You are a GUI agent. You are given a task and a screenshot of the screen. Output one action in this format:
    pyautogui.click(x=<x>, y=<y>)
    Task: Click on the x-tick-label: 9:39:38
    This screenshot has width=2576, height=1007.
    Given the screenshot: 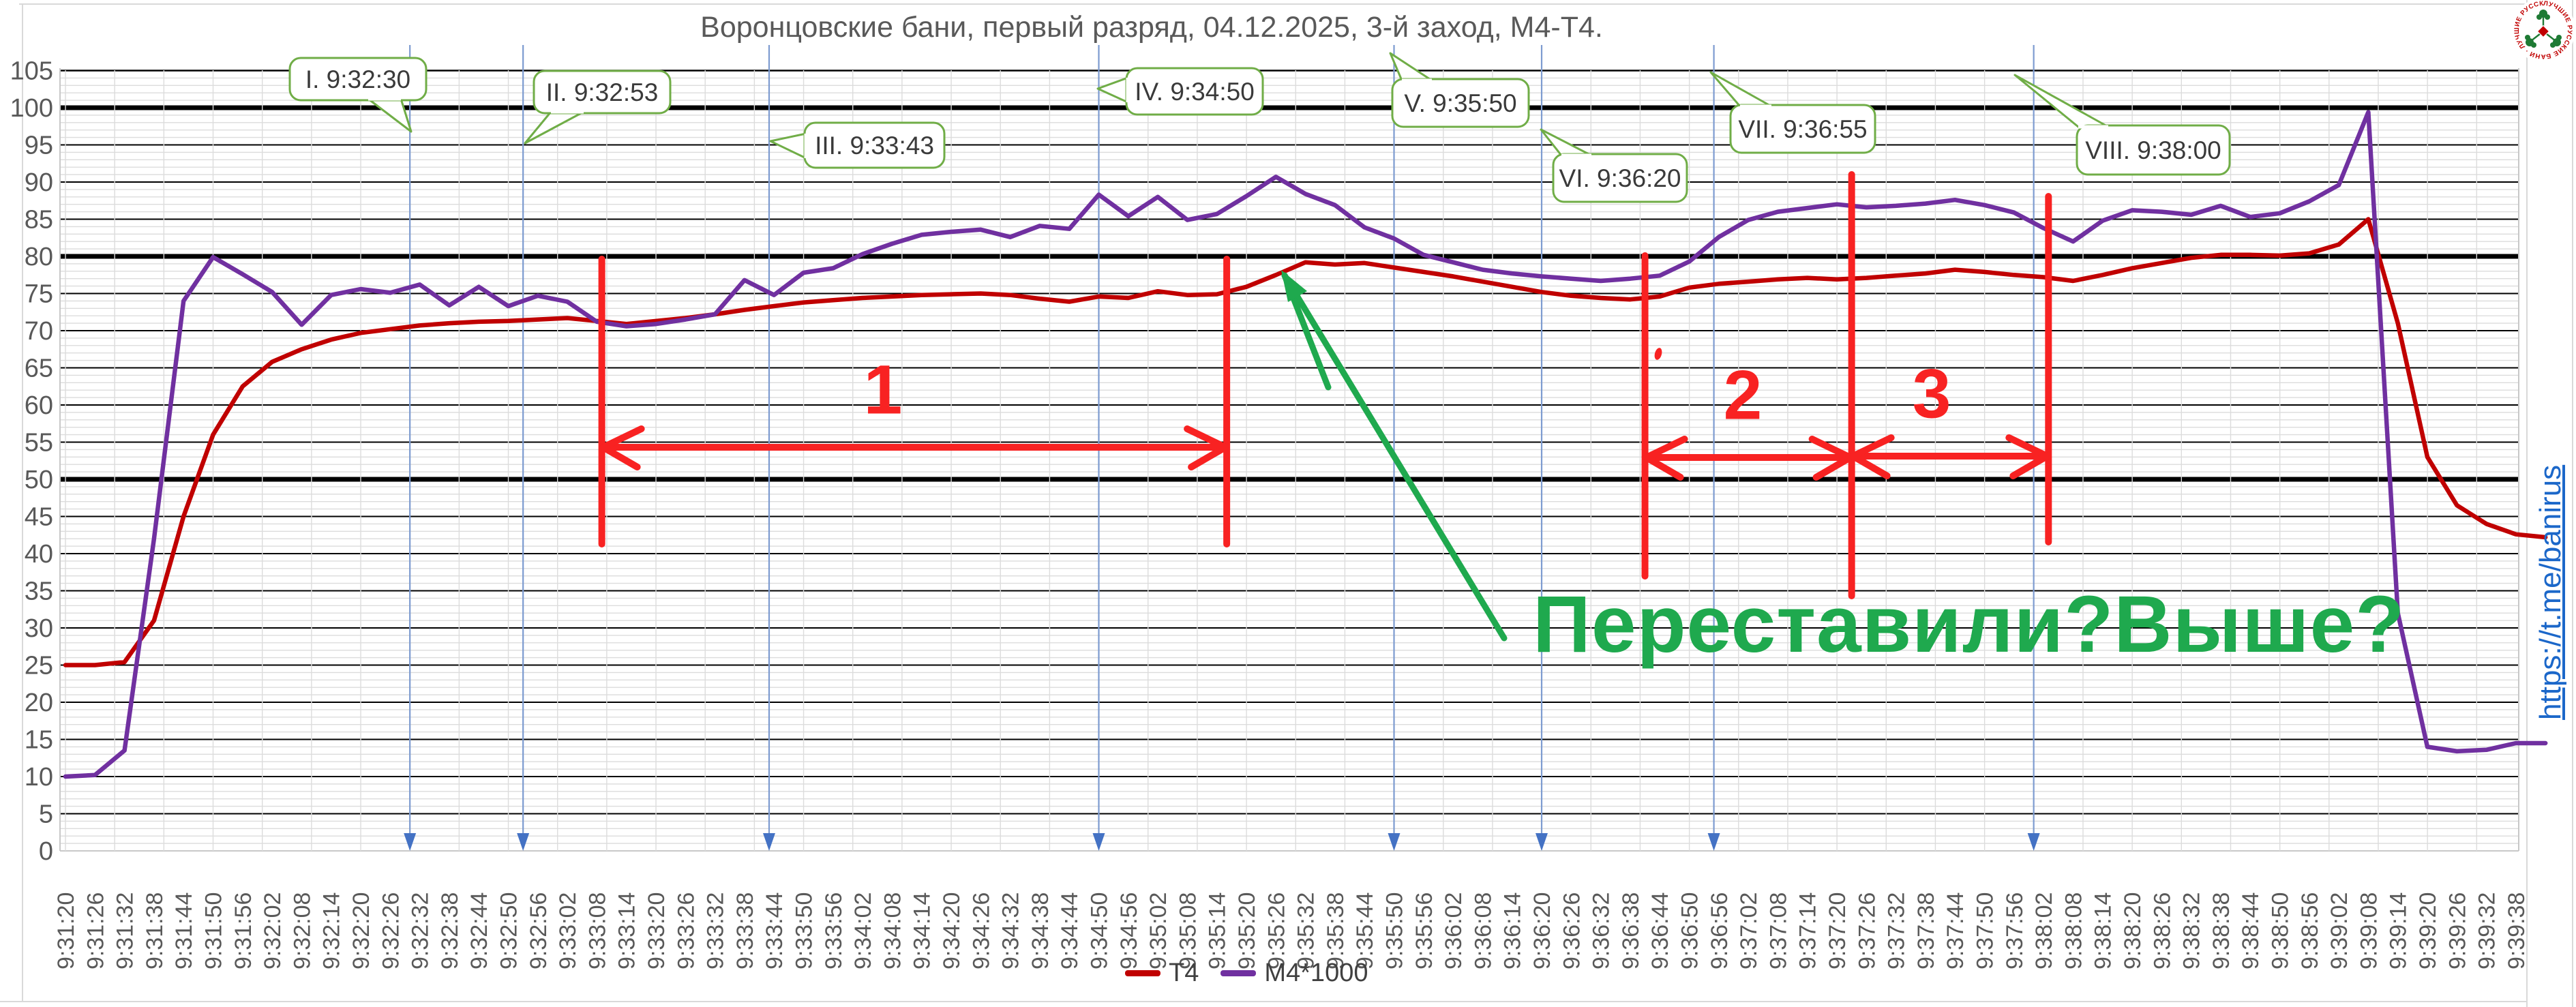 What is the action you would take?
    pyautogui.click(x=2517, y=931)
    